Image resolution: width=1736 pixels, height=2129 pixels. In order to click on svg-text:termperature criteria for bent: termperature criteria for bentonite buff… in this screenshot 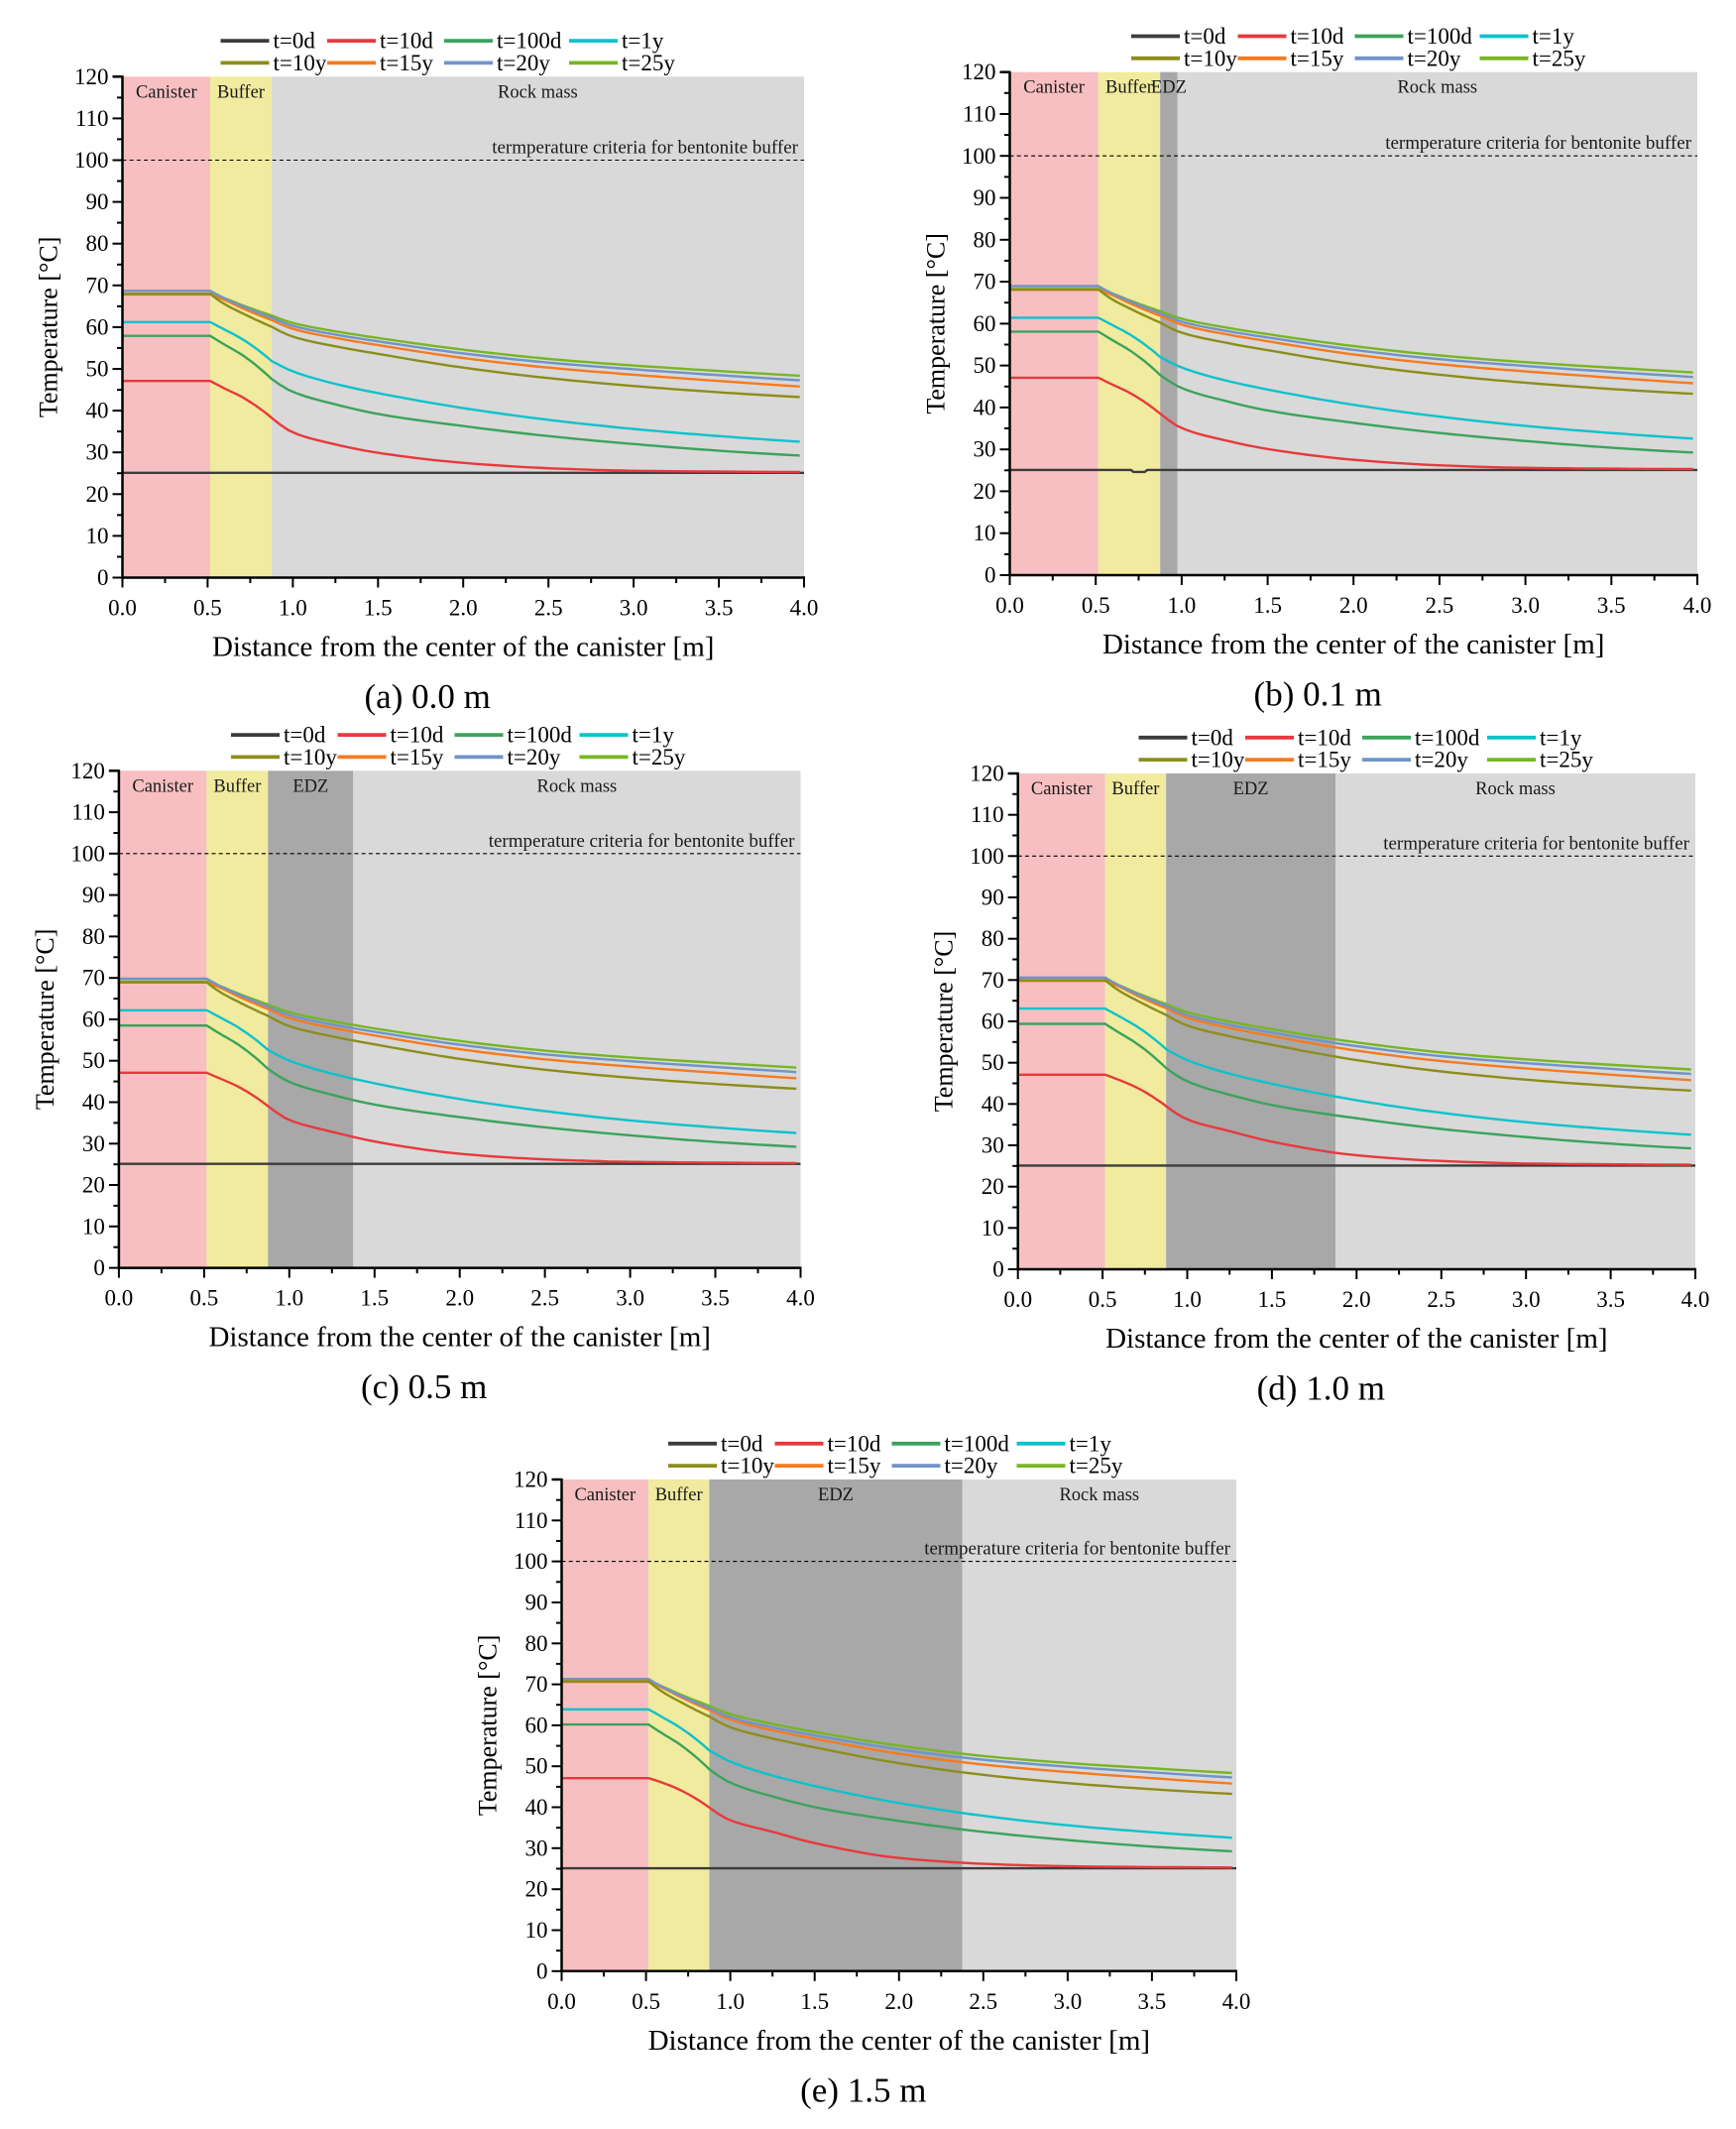, I will do `click(1077, 1549)`.